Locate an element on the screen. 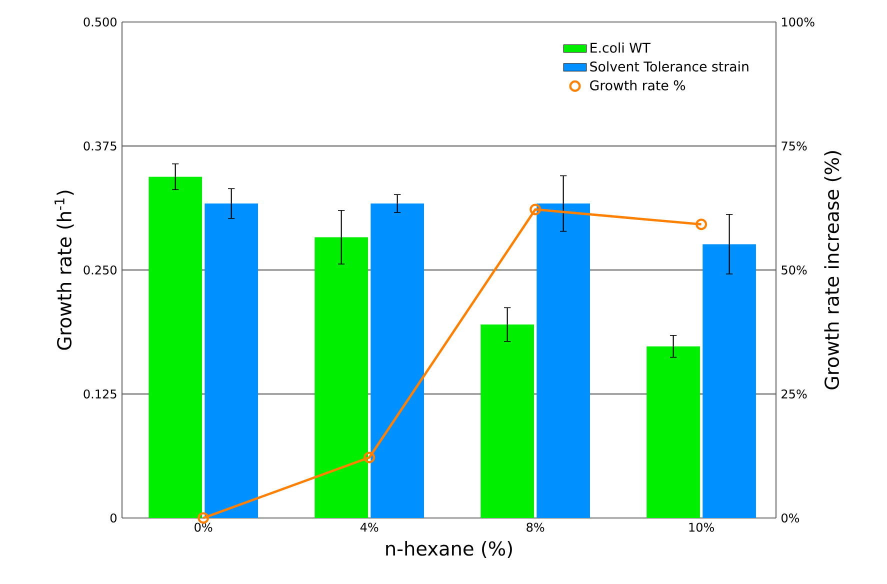 This screenshot has height=584, width=887. legend-label: Growth rate % is located at coordinates (638, 85).